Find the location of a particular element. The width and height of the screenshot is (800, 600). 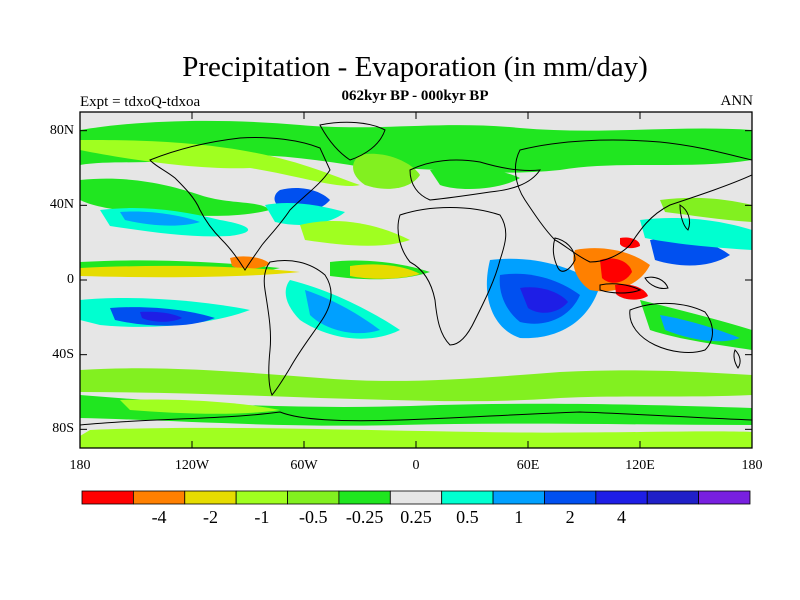

colorbar-label: -1 is located at coordinates (262, 517).